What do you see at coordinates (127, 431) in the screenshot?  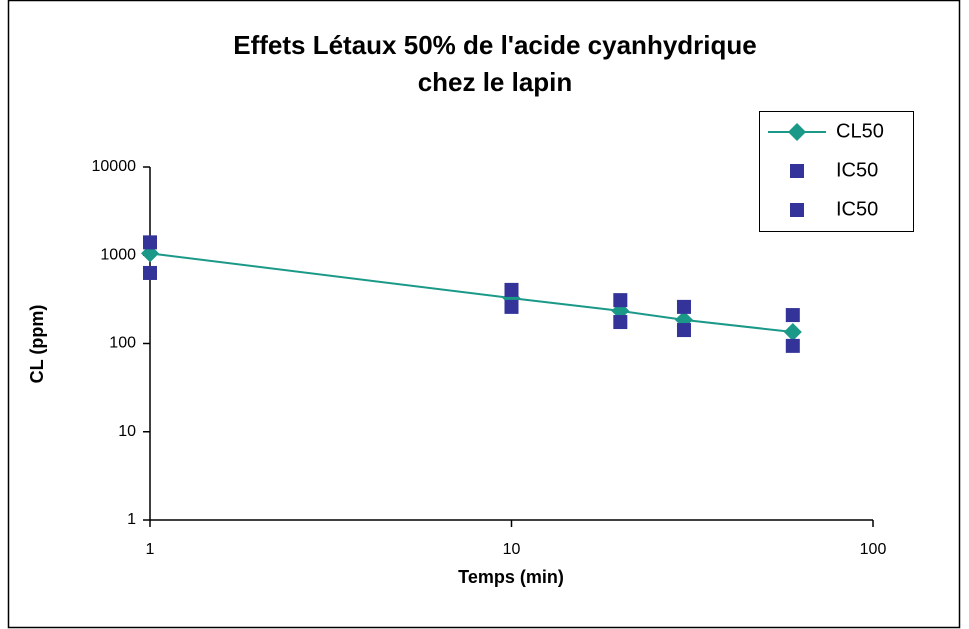 I see `y-tick-label: 10` at bounding box center [127, 431].